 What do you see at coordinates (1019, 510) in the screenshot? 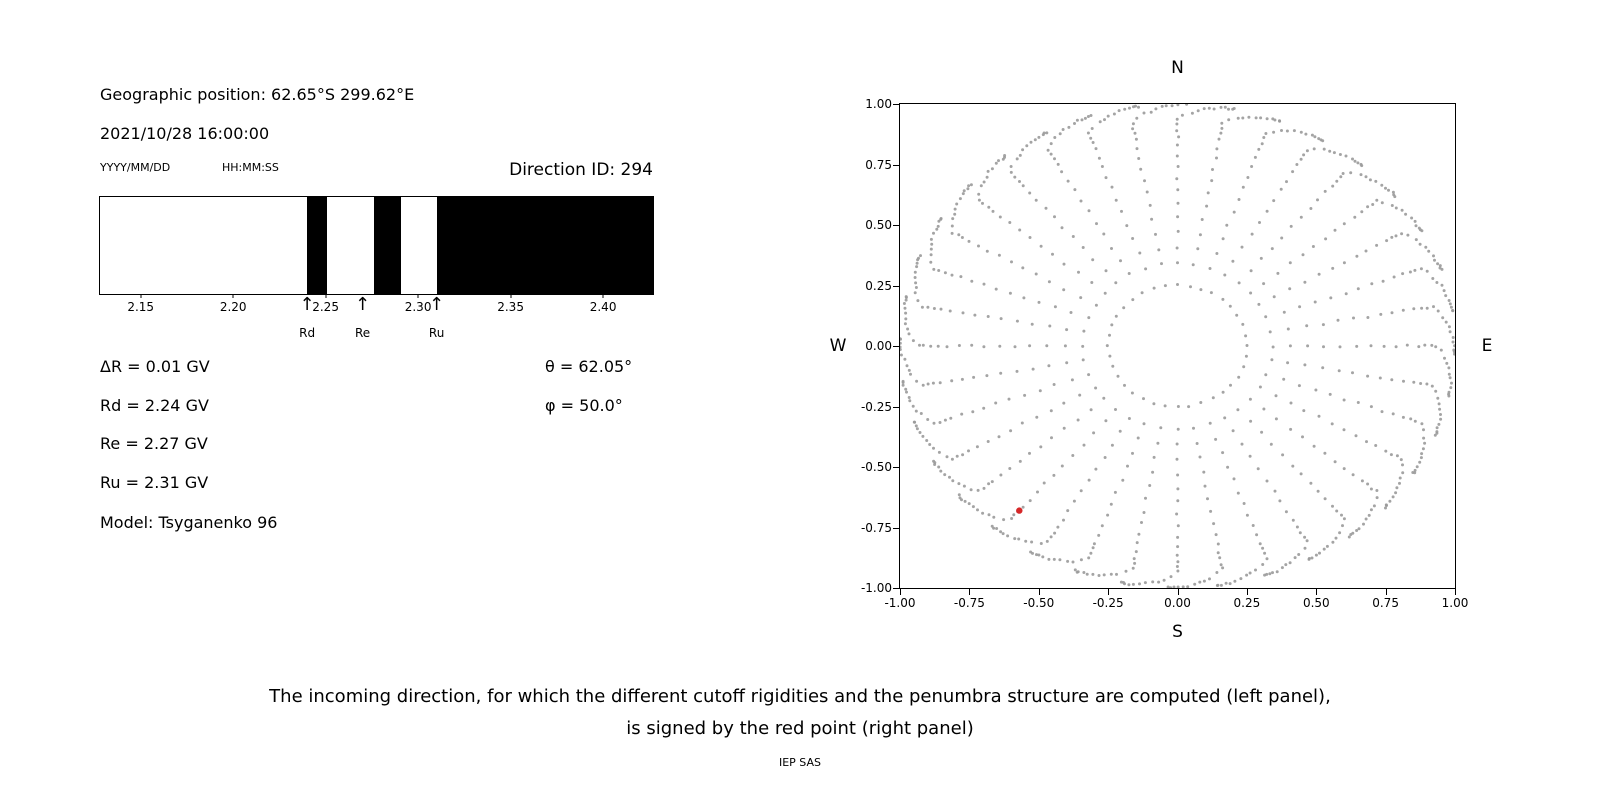
I see `selected-direction-point` at bounding box center [1019, 510].